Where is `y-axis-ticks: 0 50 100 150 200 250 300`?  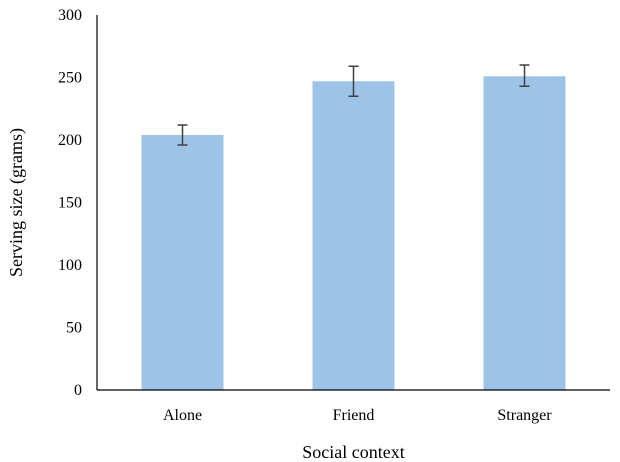 y-axis-ticks: 0 50 100 150 200 250 300 is located at coordinates (70, 203).